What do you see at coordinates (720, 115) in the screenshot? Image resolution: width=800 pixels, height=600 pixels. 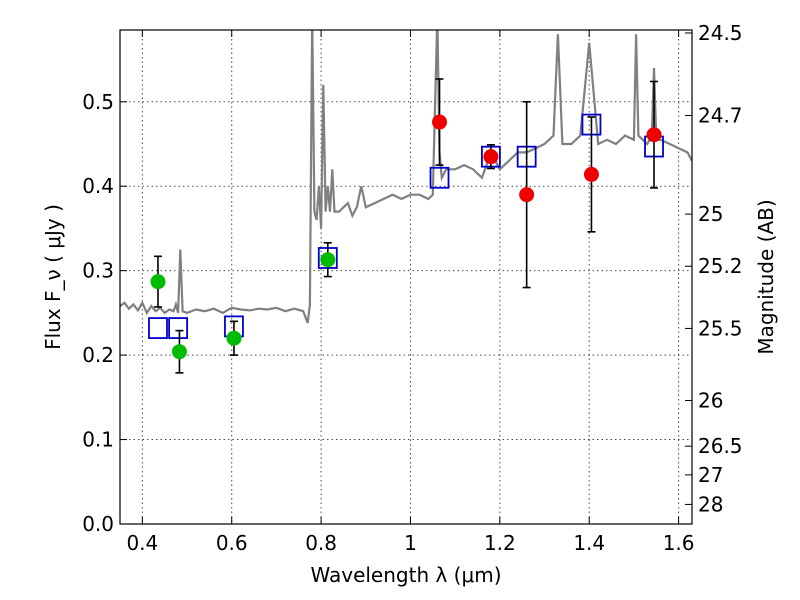 I see `mag-tick-label: 24.7` at bounding box center [720, 115].